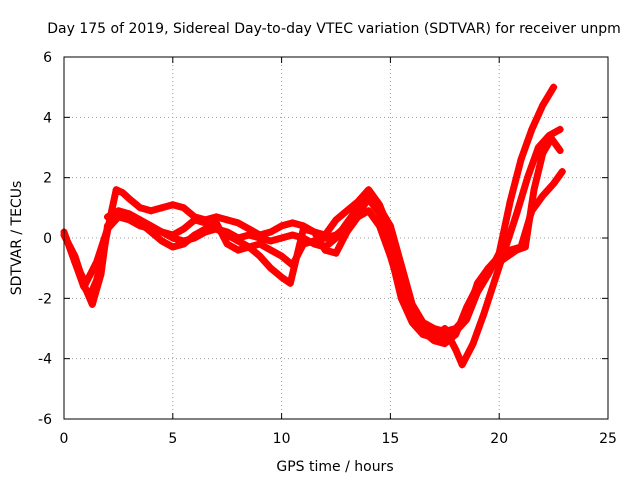 This screenshot has width=640, height=480. What do you see at coordinates (282, 439) in the screenshot?
I see `x-tick-label: 10` at bounding box center [282, 439].